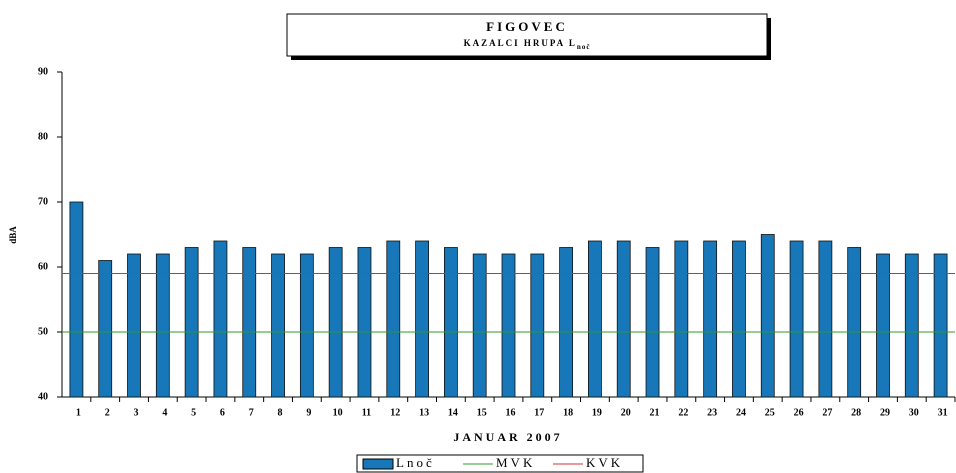 Image resolution: width=956 pixels, height=473 pixels. Describe the element at coordinates (107, 412) in the screenshot. I see `x-tick-label: 2` at that location.